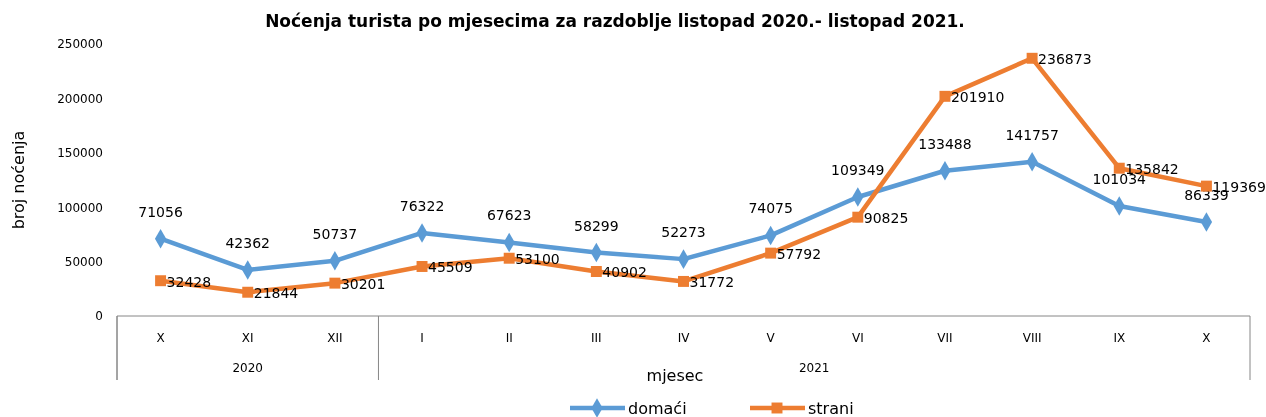 The width and height of the screenshot is (1266, 417). What do you see at coordinates (831, 408) in the screenshot?
I see `legend-label: strani` at bounding box center [831, 408].